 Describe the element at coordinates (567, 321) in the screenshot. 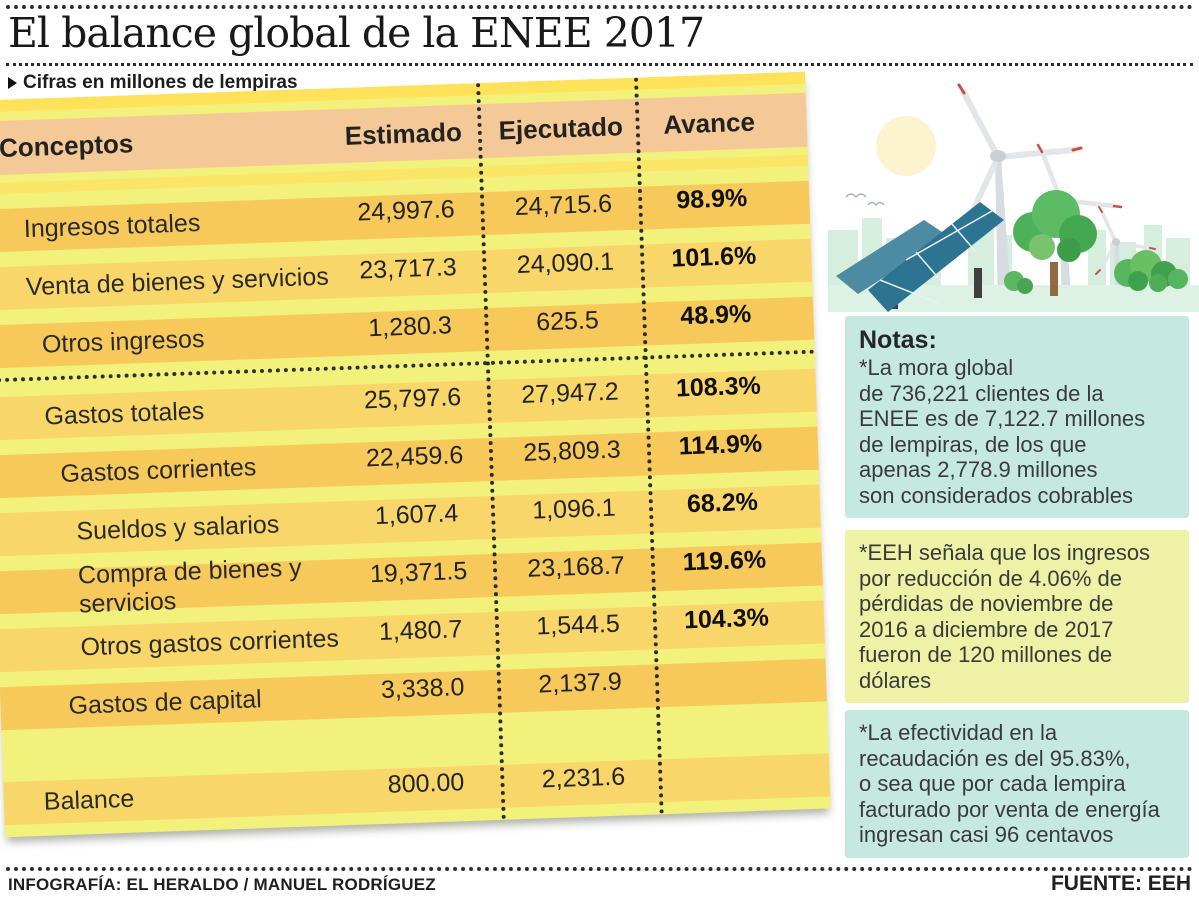

I see `row-ejecutado: 625.5` at that location.